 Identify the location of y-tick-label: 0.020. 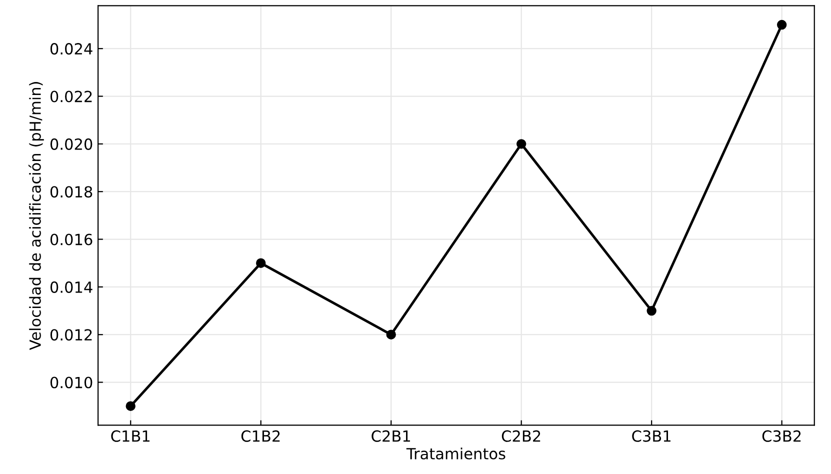
(71, 144).